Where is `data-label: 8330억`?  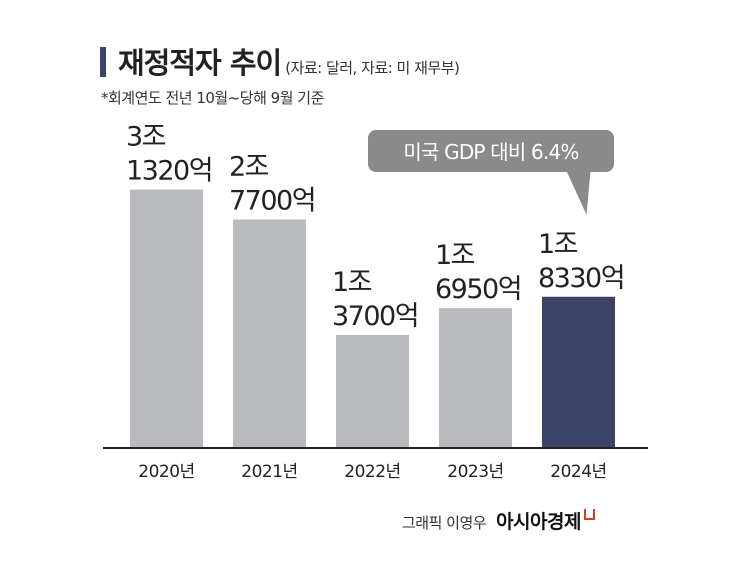
data-label: 8330억 is located at coordinates (581, 278).